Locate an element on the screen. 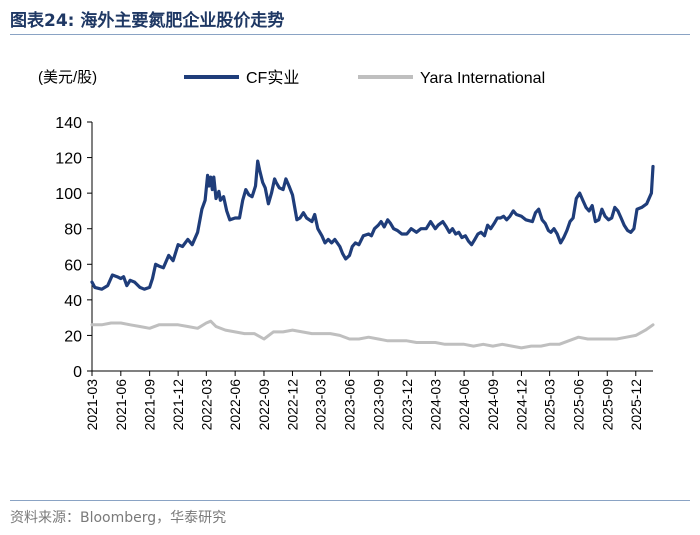  x-tick-label: 2024-03 is located at coordinates (435, 405).